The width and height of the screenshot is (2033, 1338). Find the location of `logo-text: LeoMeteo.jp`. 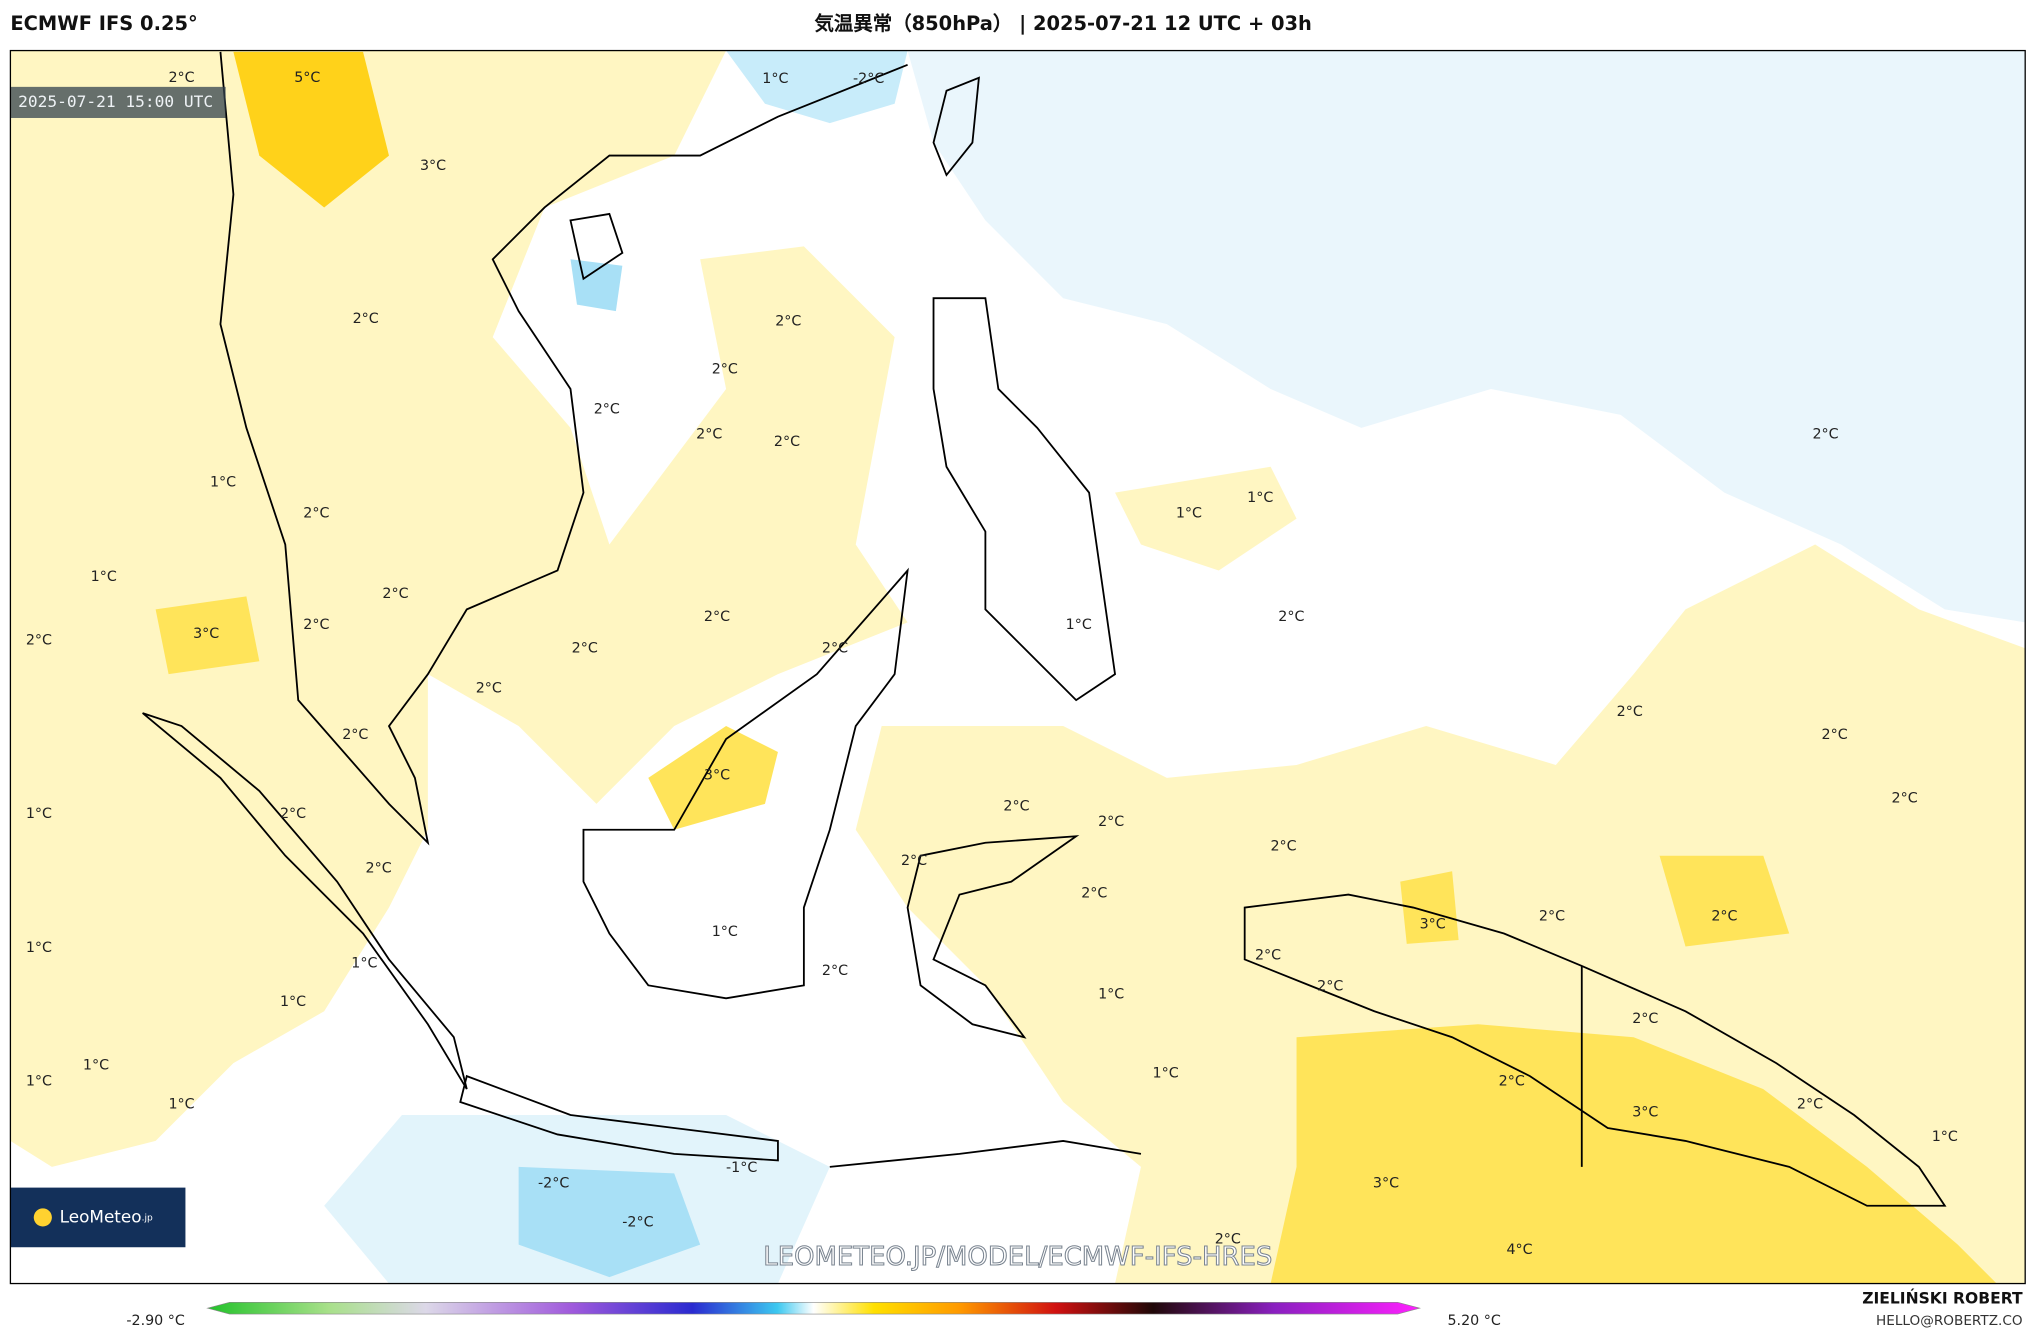

logo-text: LeoMeteo.jp is located at coordinates (106, 1216).